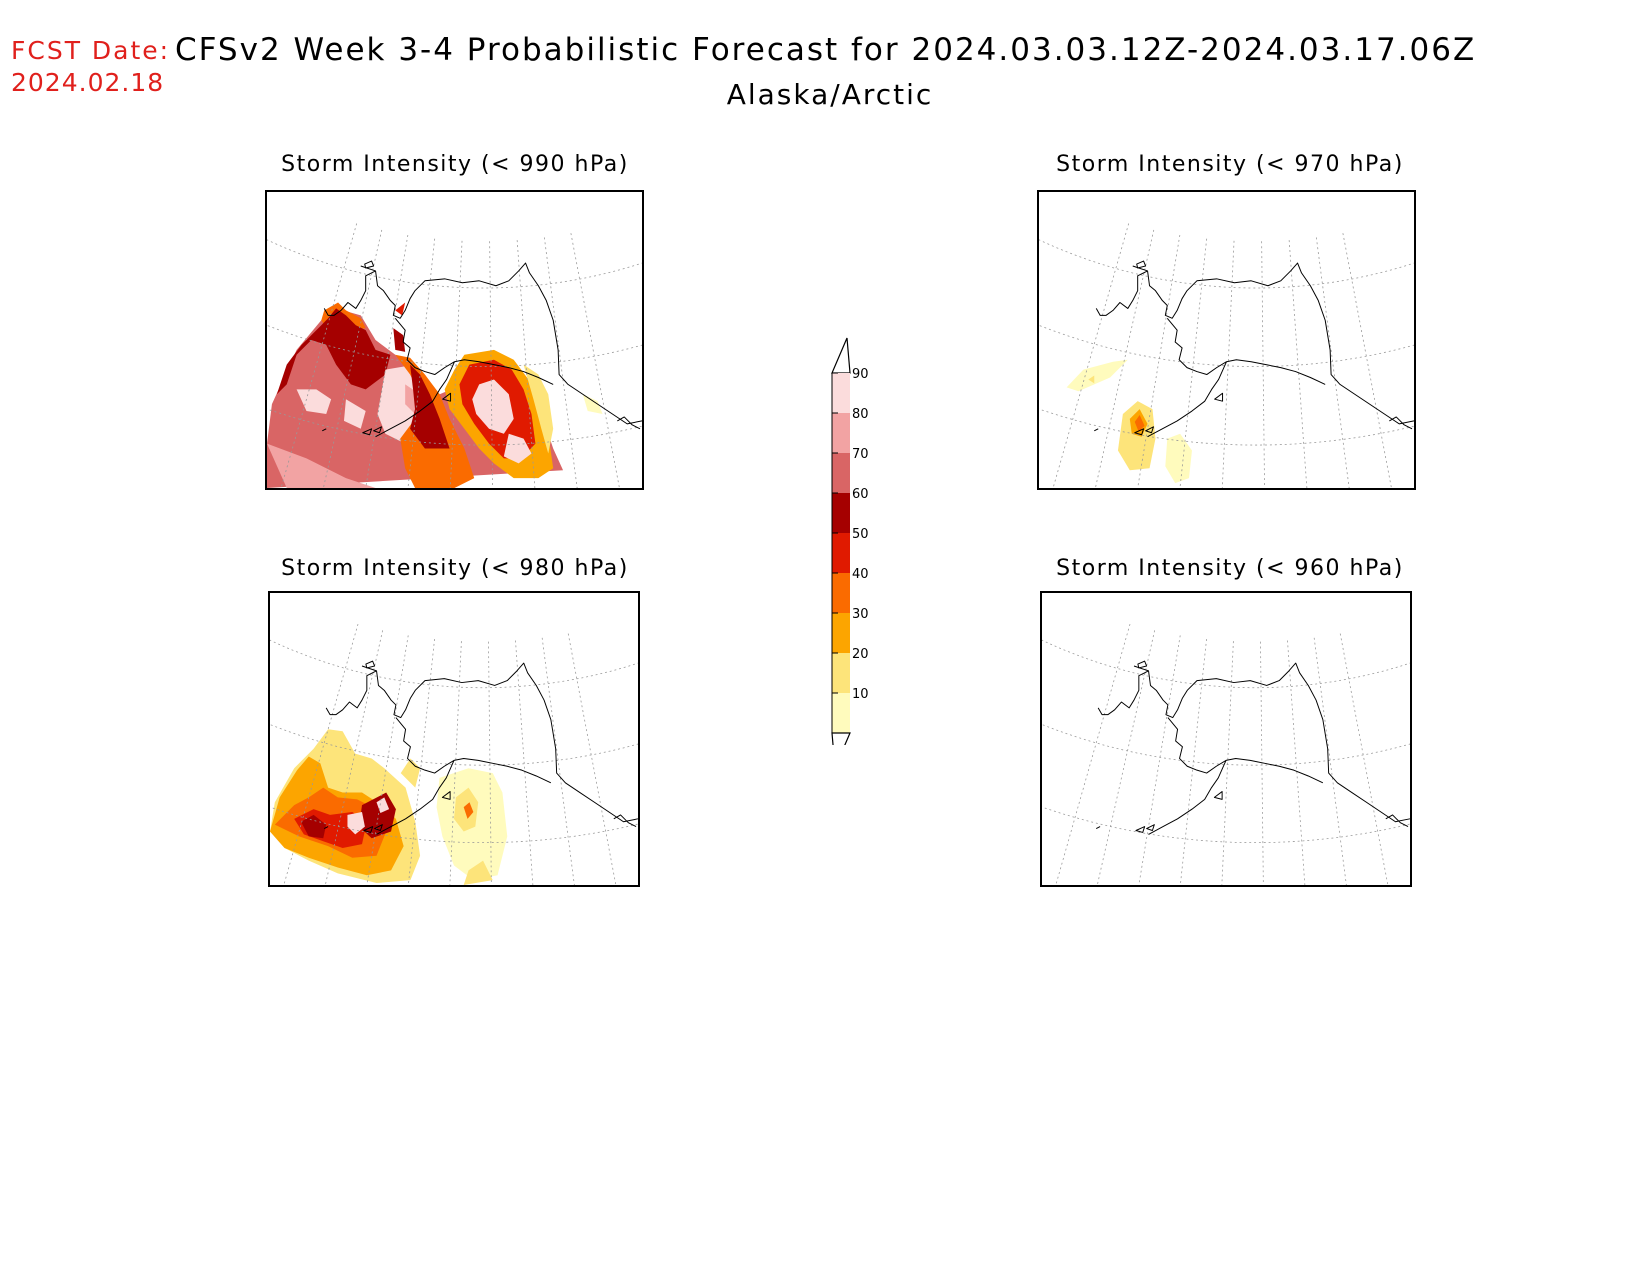  I want to click on panel-title-960: Storm Intensity (< 960 hPa), so click(1230, 568).